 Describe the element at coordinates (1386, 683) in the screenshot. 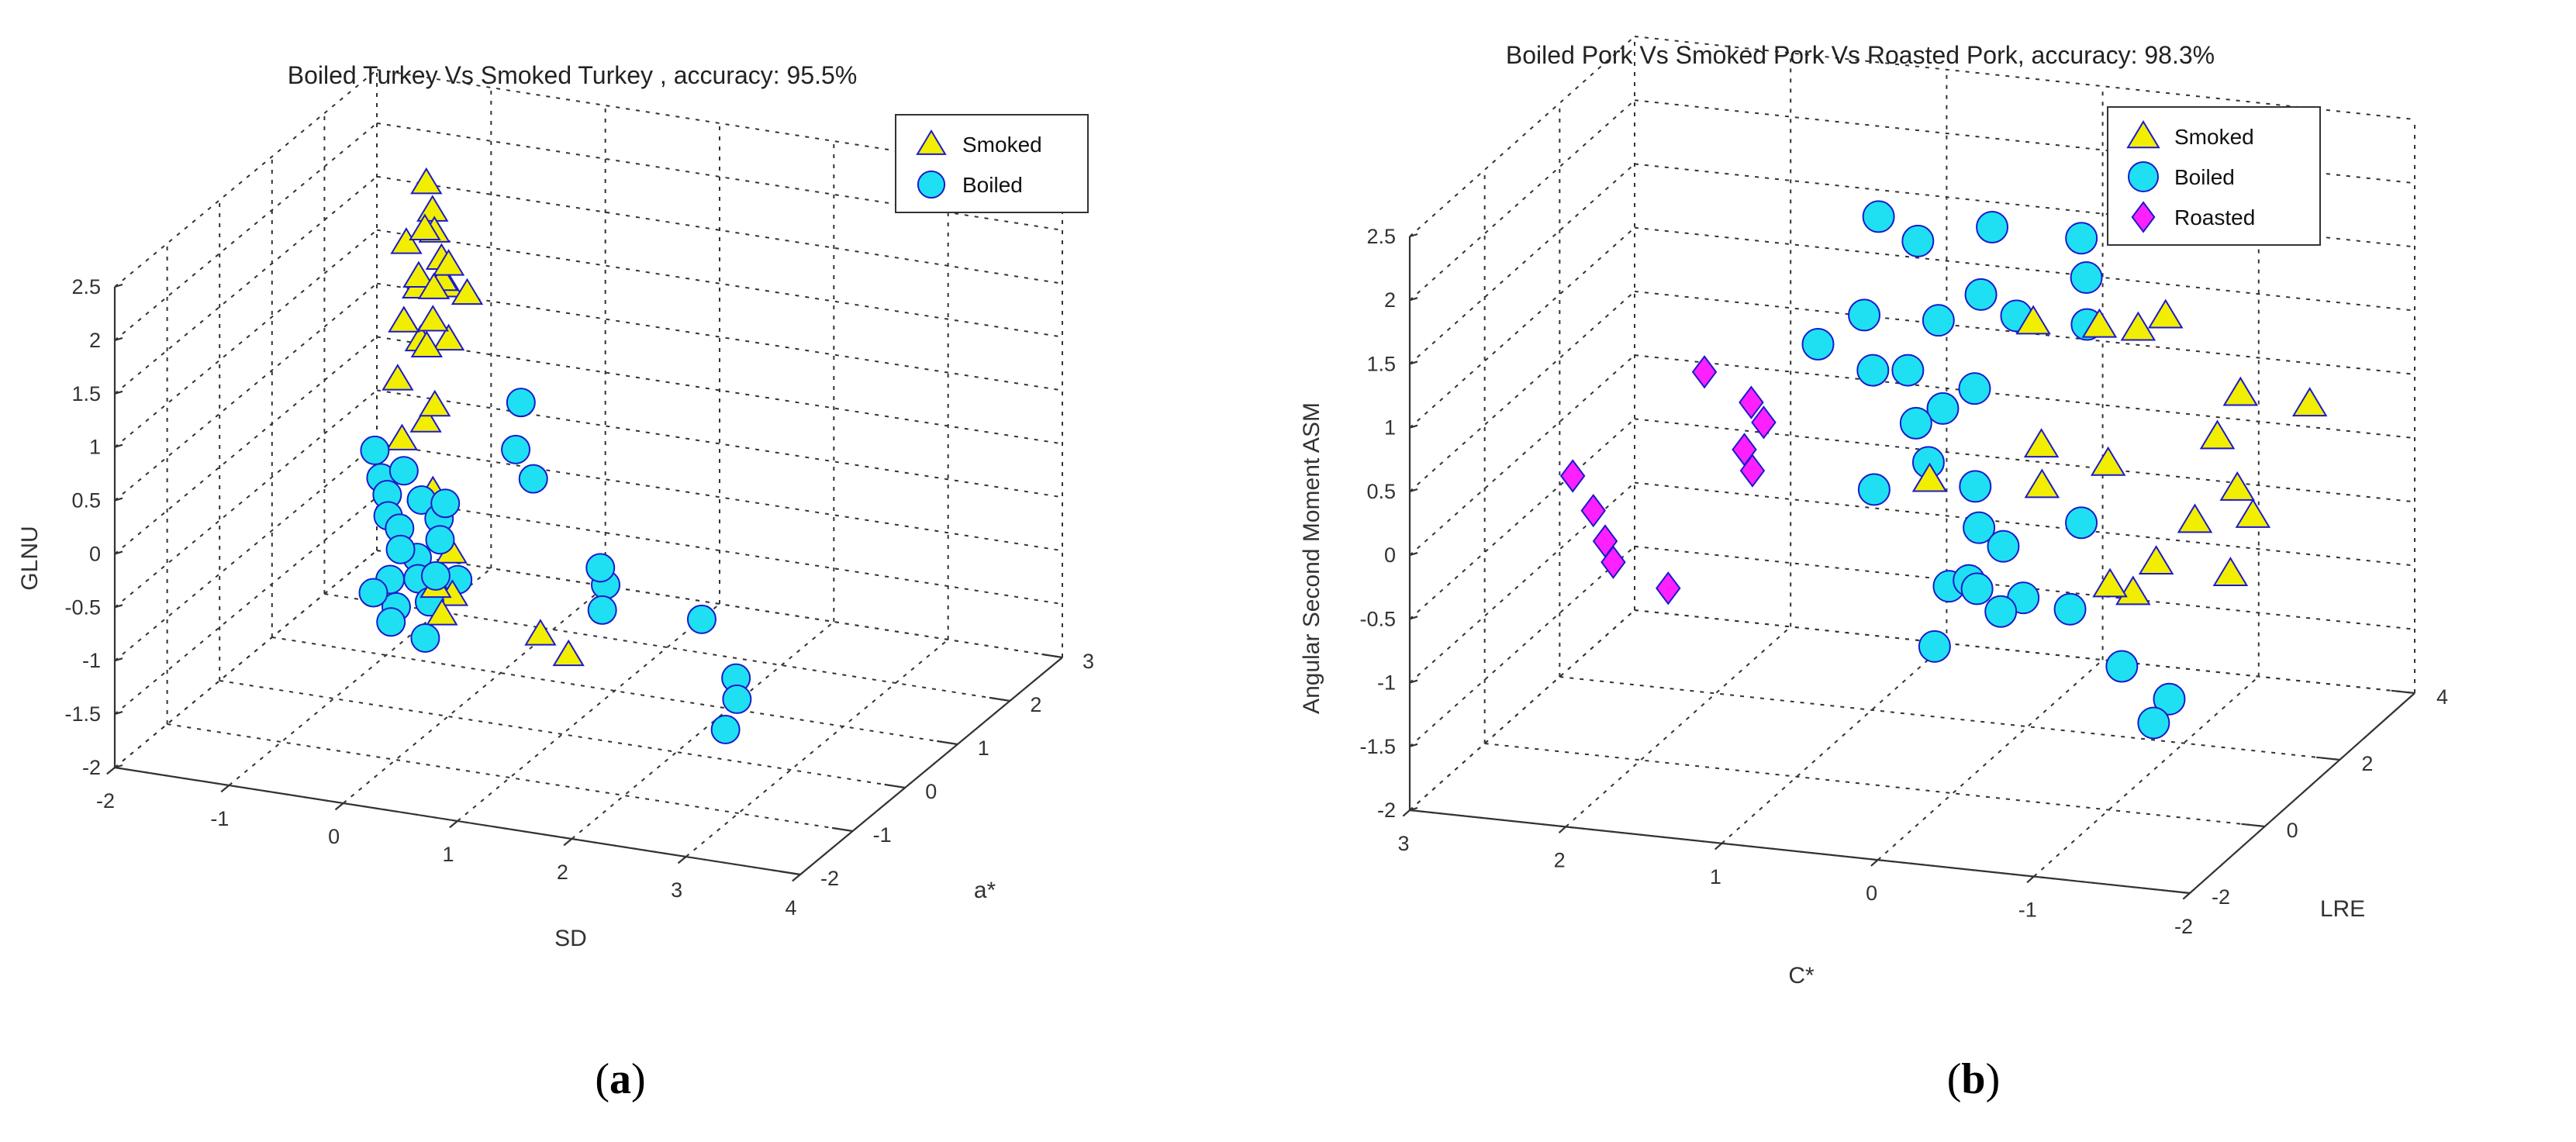

I see `z-tick-label: -1` at that location.